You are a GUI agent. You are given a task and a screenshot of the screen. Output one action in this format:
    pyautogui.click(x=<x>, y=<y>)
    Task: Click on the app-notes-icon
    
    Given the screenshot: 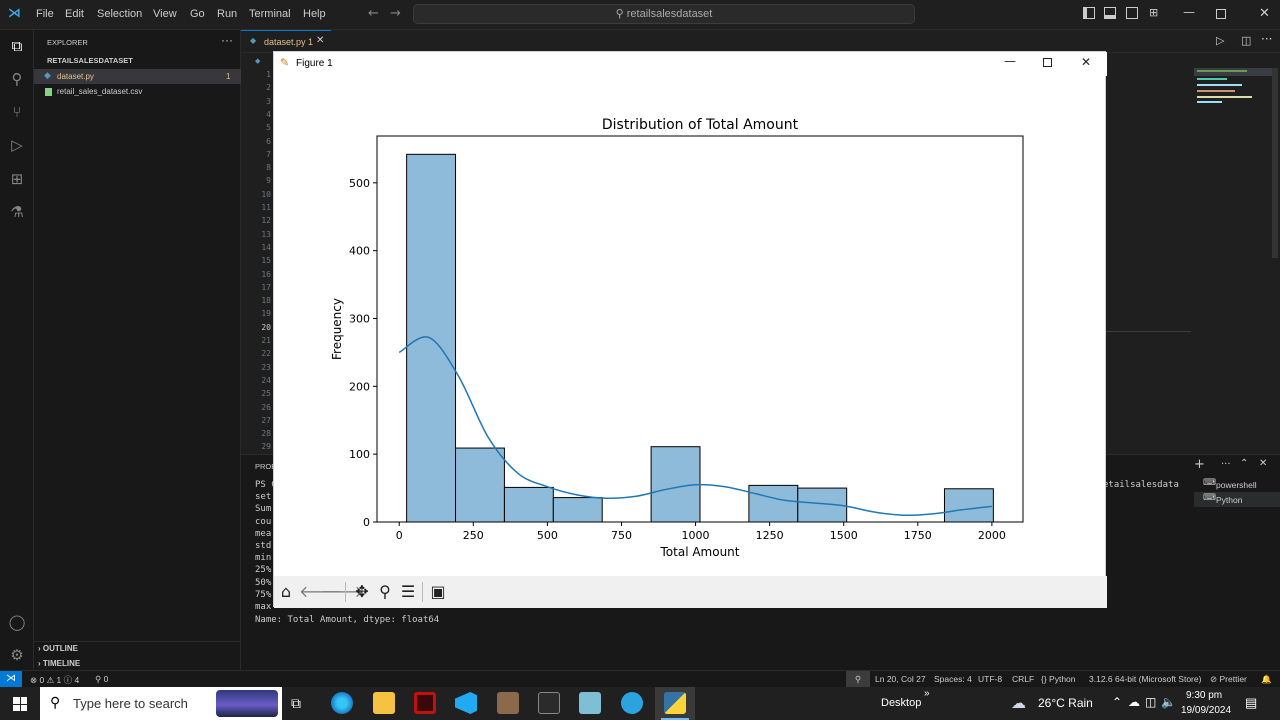 What is the action you would take?
    pyautogui.click(x=590, y=703)
    